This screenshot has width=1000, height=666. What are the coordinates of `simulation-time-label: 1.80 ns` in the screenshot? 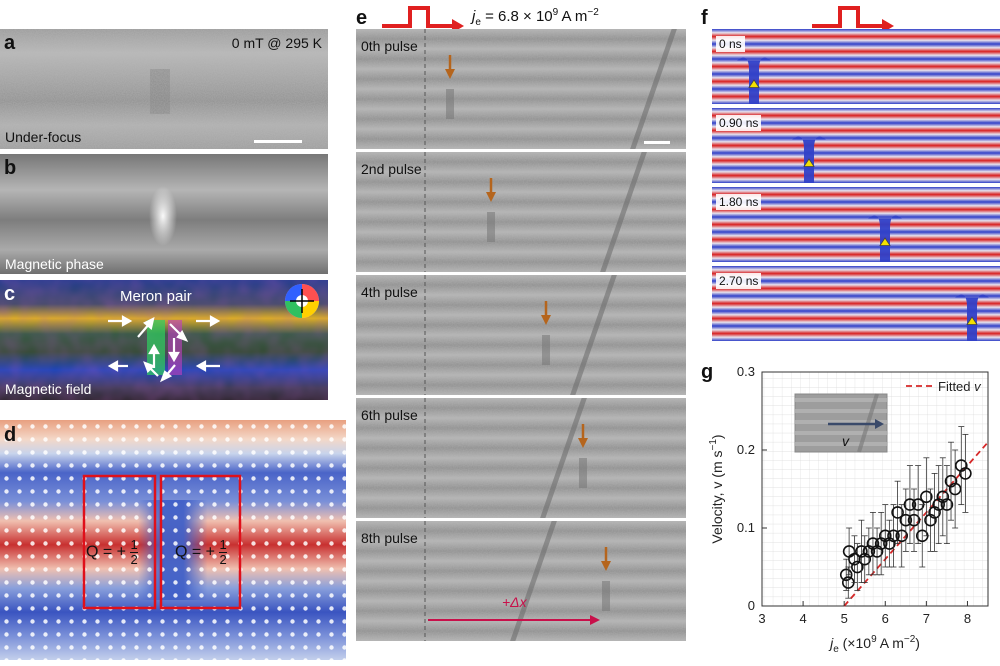 It's located at (739, 202).